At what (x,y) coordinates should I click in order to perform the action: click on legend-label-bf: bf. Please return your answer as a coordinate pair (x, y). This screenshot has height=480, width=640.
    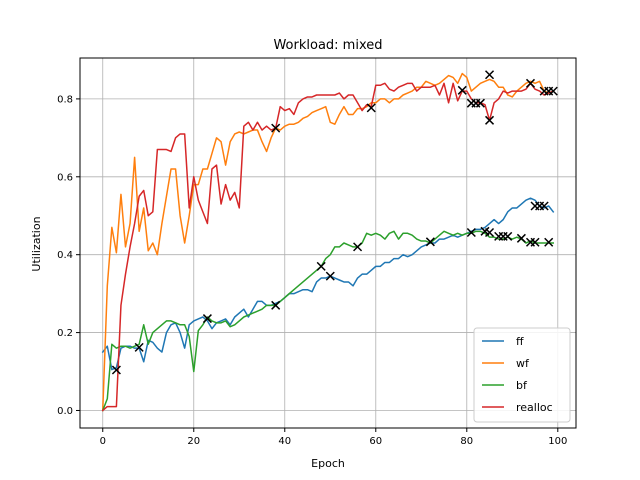
    Looking at the image, I should click on (522, 385).